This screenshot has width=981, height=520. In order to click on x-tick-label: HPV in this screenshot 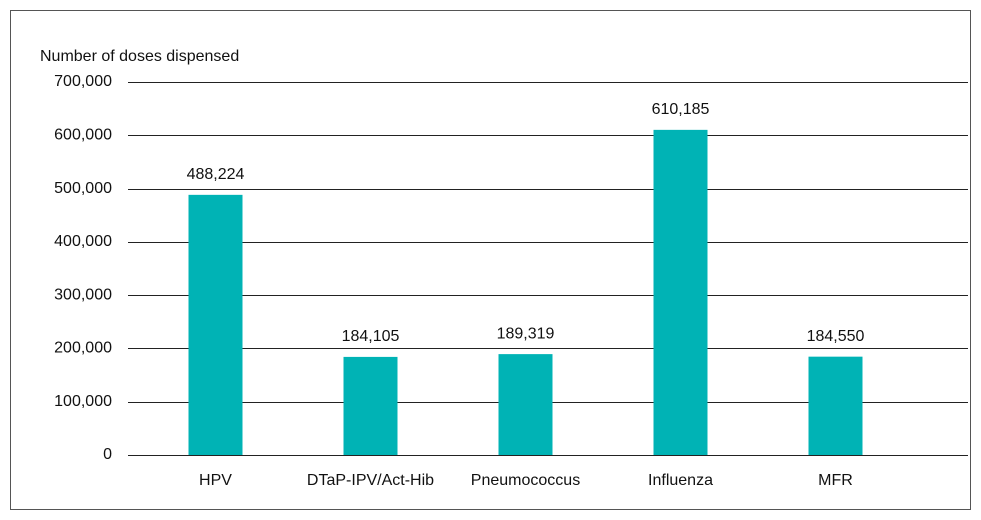, I will do `click(215, 480)`.